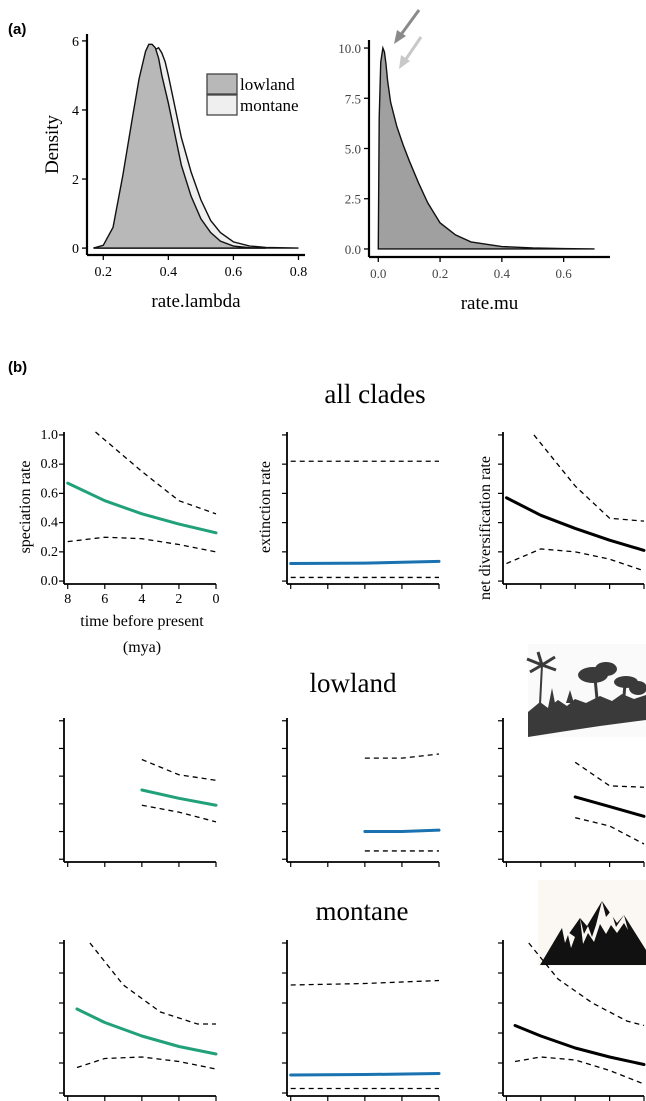  Describe the element at coordinates (299, 272) in the screenshot. I see `x-tick-label: 0.8` at that location.